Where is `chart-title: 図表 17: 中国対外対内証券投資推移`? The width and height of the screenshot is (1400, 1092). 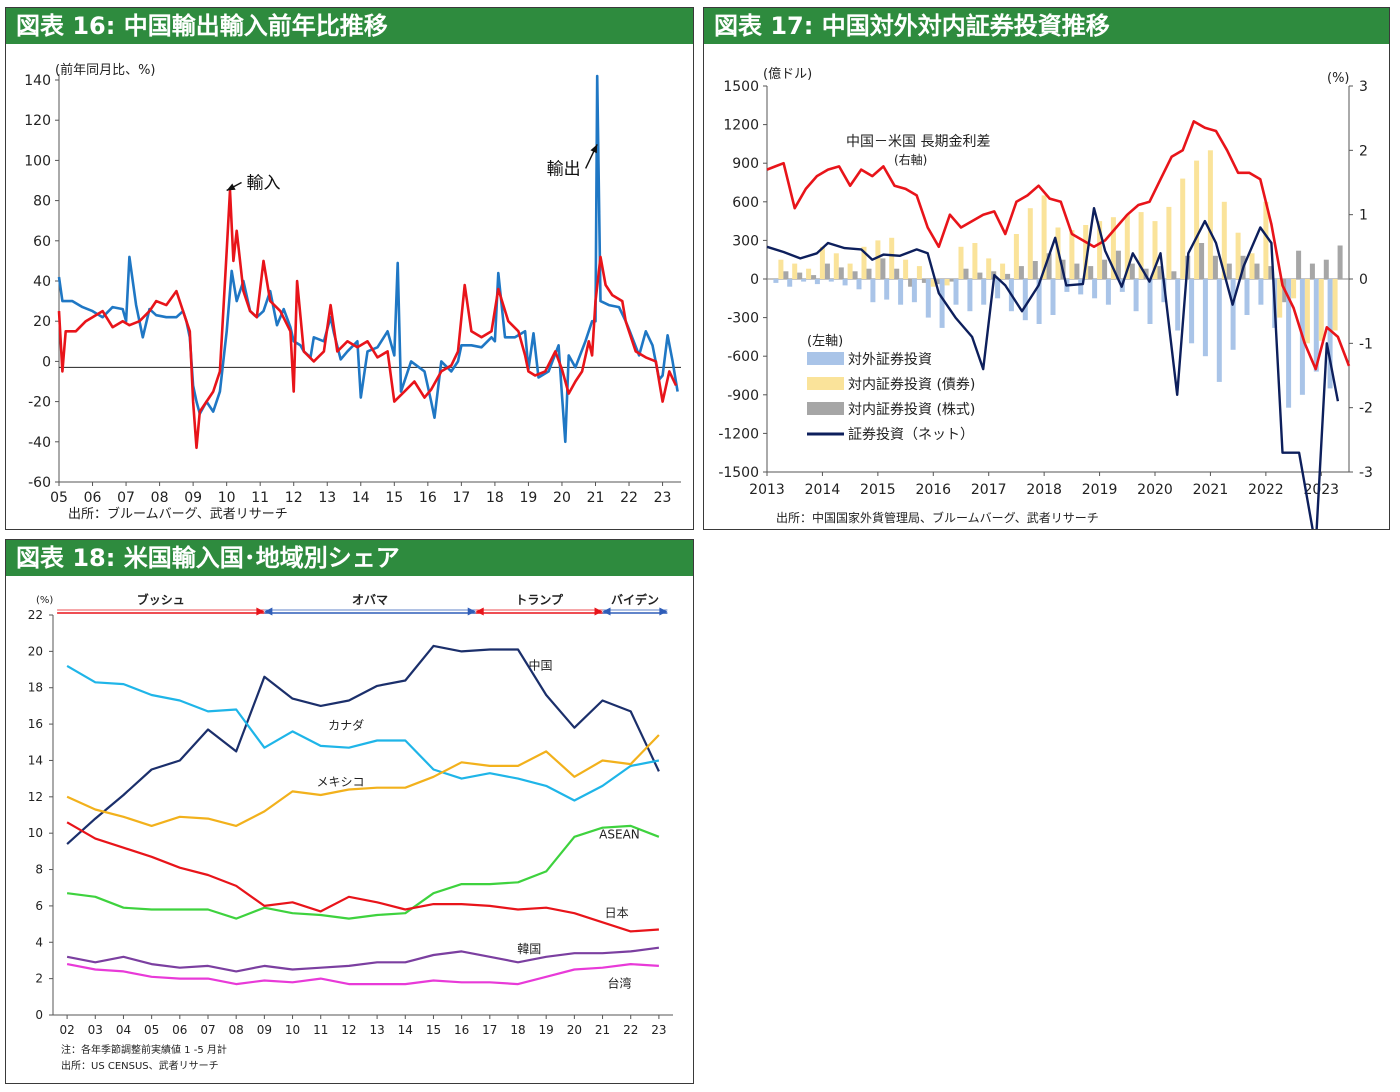
chart-title: 図表 17: 中国対外対内証券投資推移 is located at coordinates (1046, 26).